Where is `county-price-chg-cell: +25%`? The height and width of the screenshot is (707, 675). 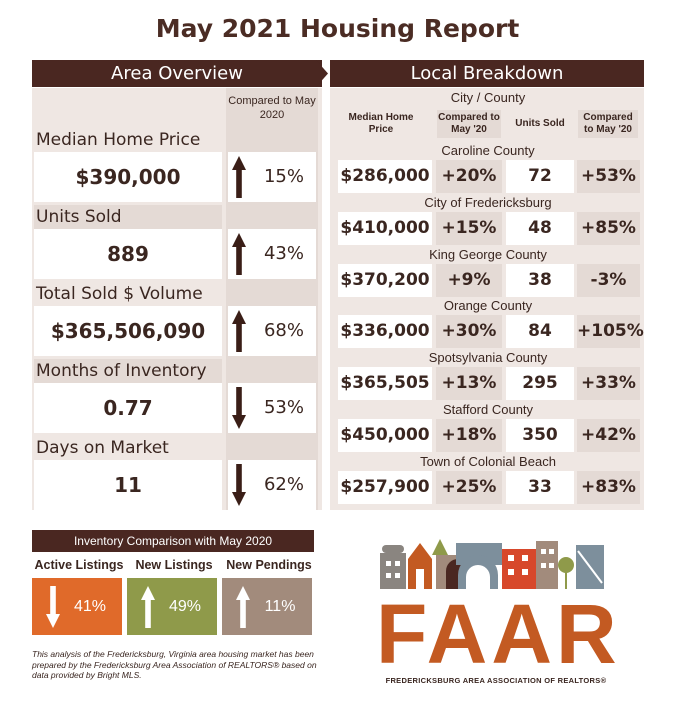 county-price-chg-cell: +25% is located at coordinates (469, 487).